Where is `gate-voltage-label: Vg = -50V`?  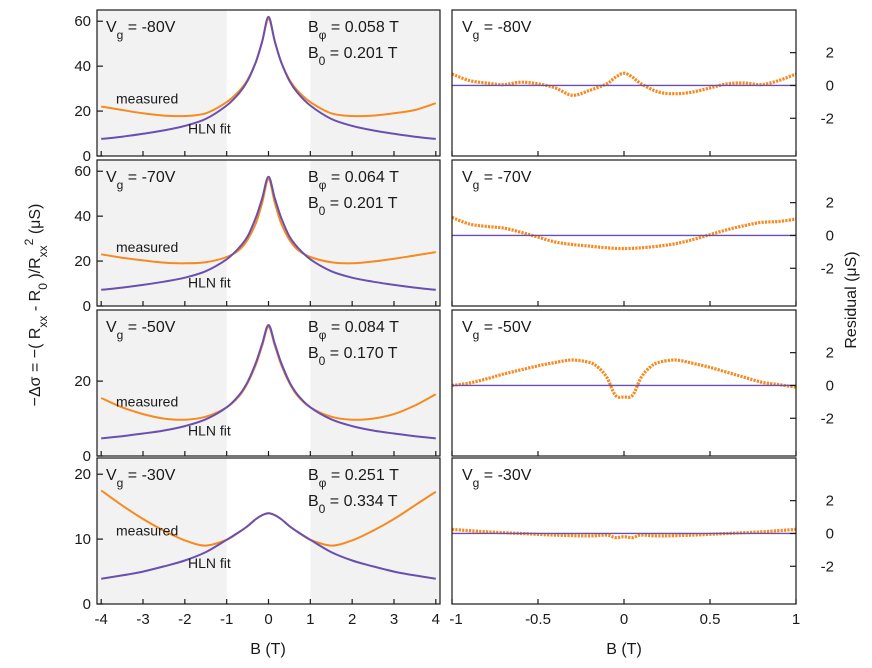 gate-voltage-label: Vg = -50V is located at coordinates (497, 330).